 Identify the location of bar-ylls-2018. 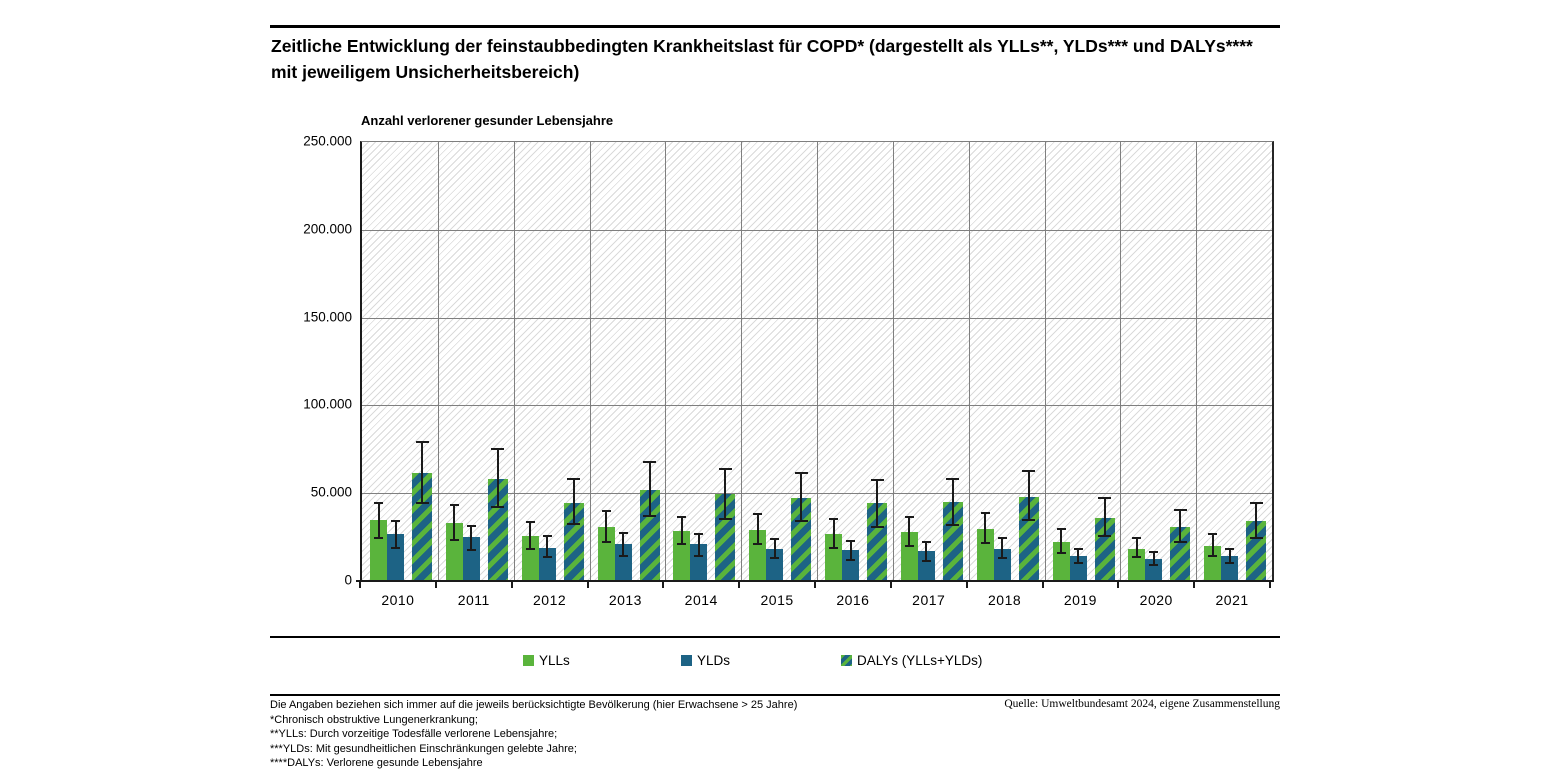
(985, 555).